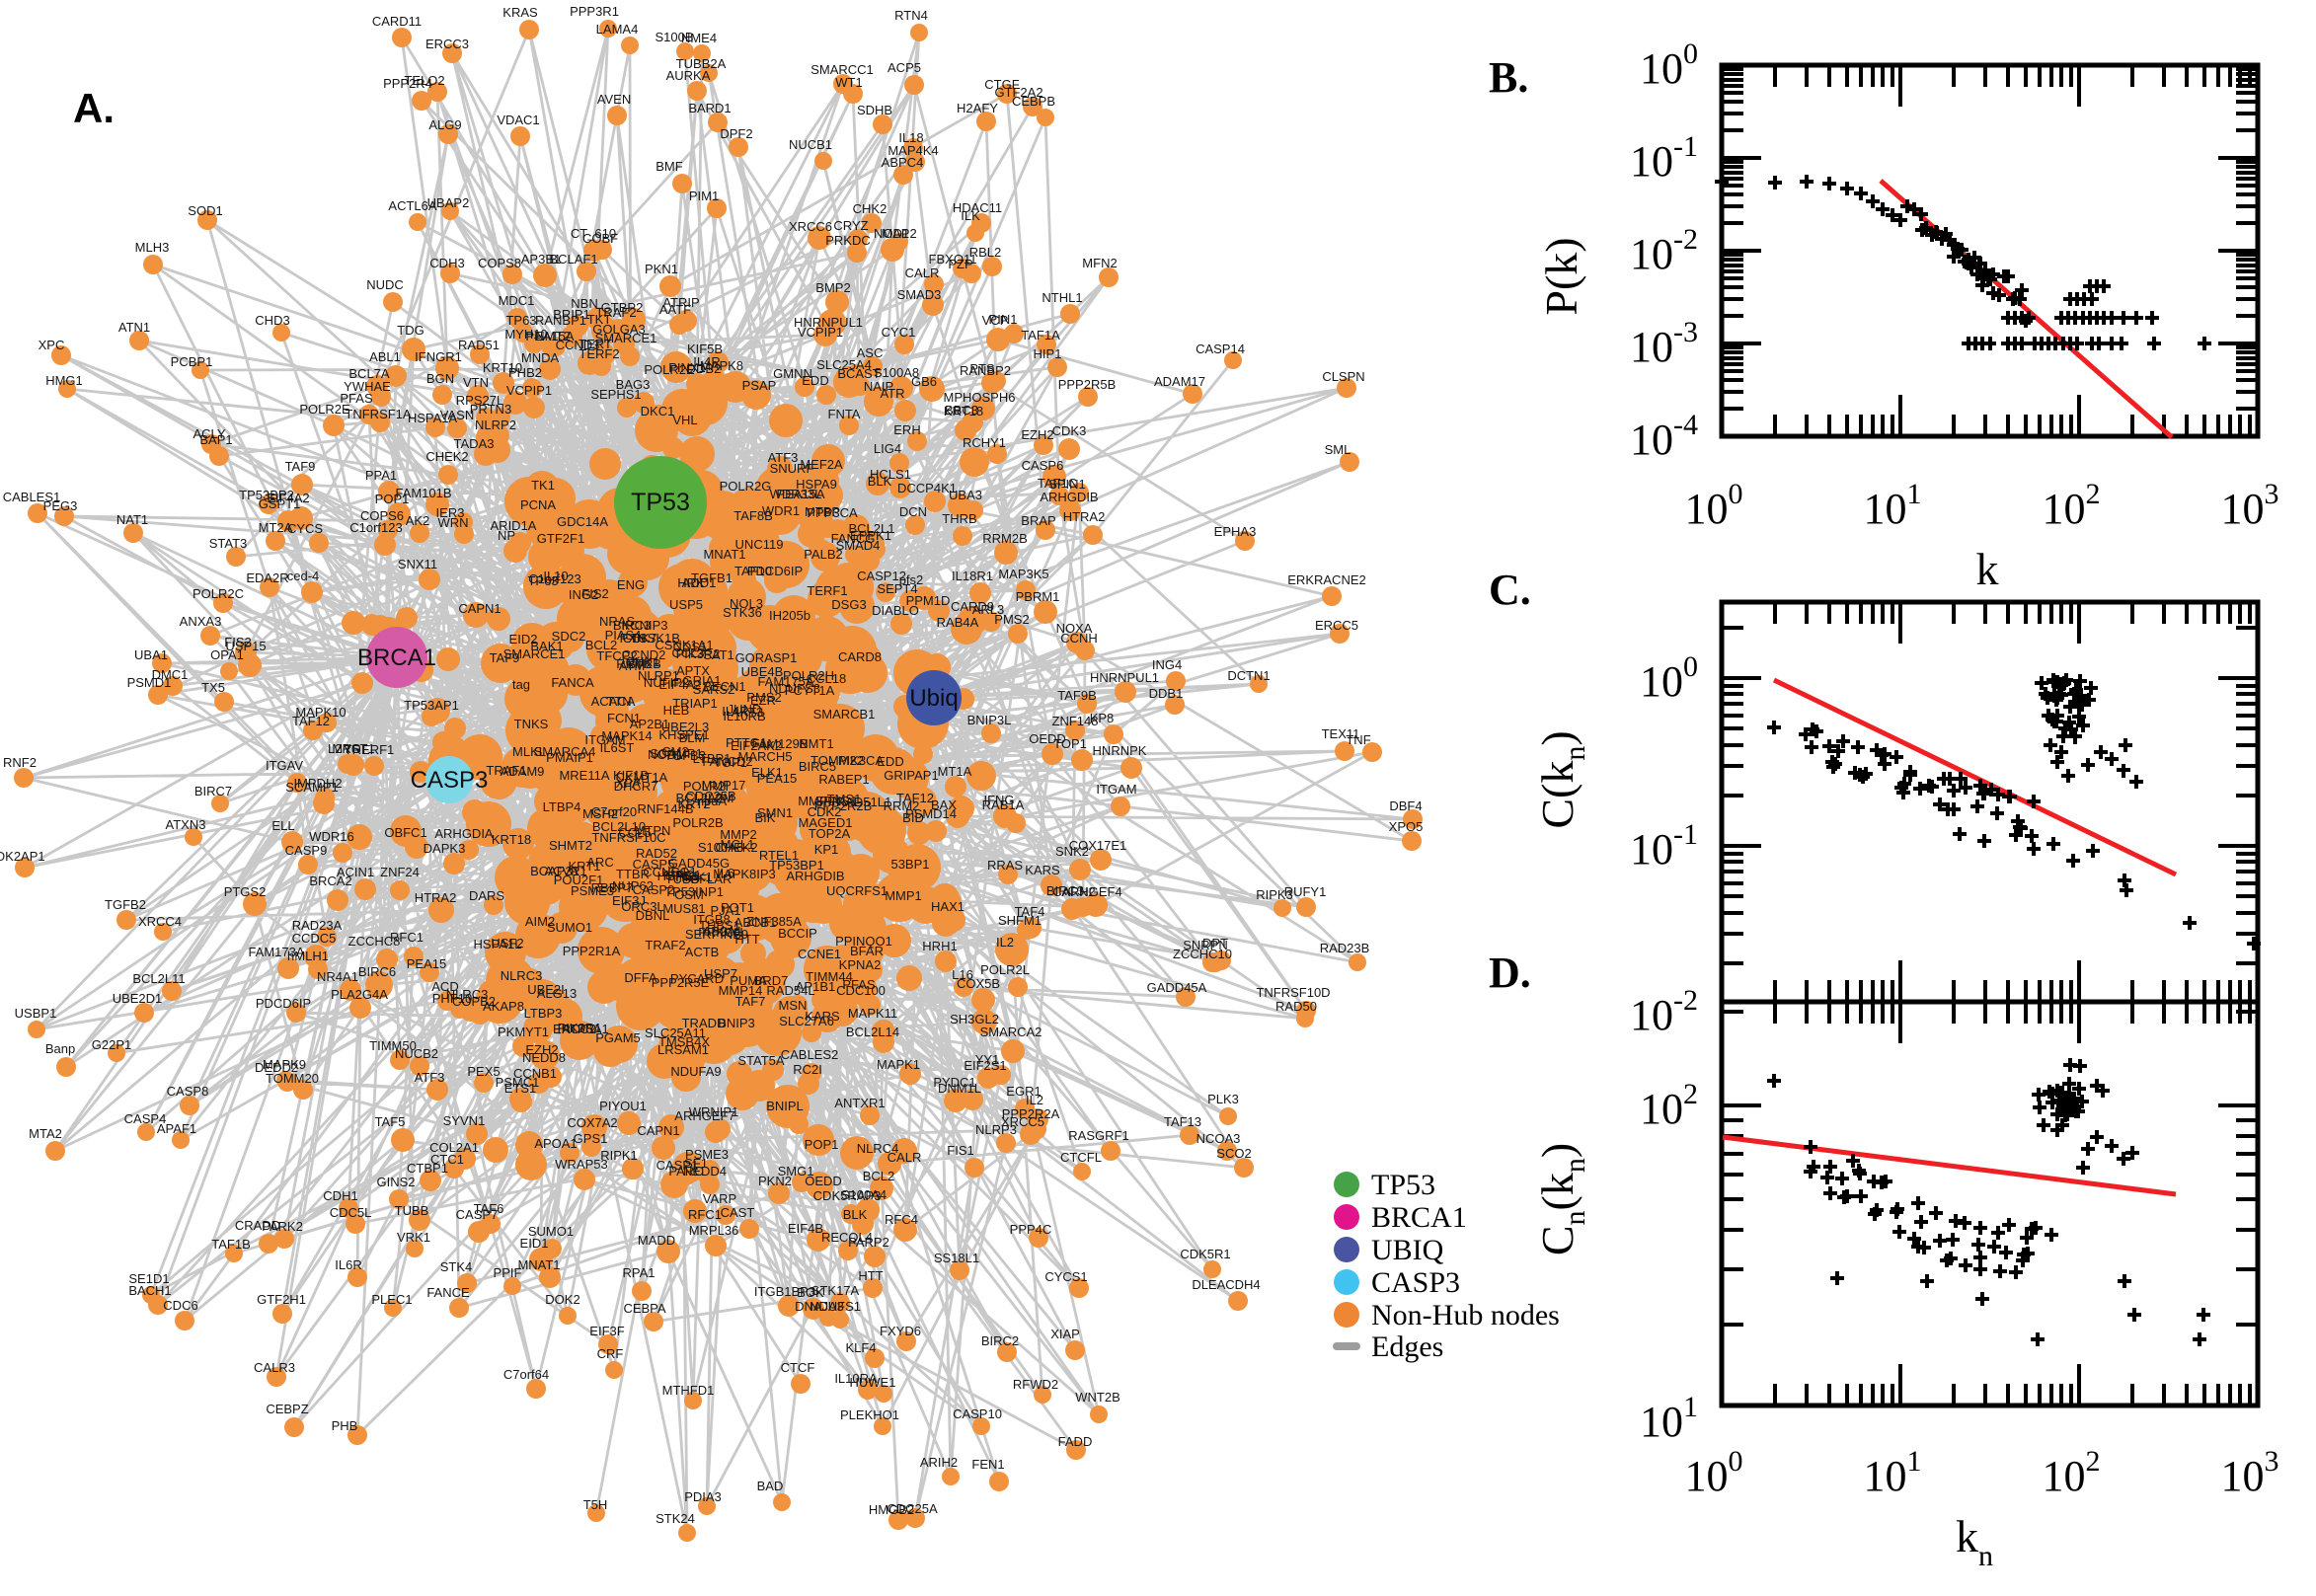 This screenshot has width=2316, height=1596. Describe the element at coordinates (910, 864) in the screenshot. I see `svg-text: 53BP1` at that location.